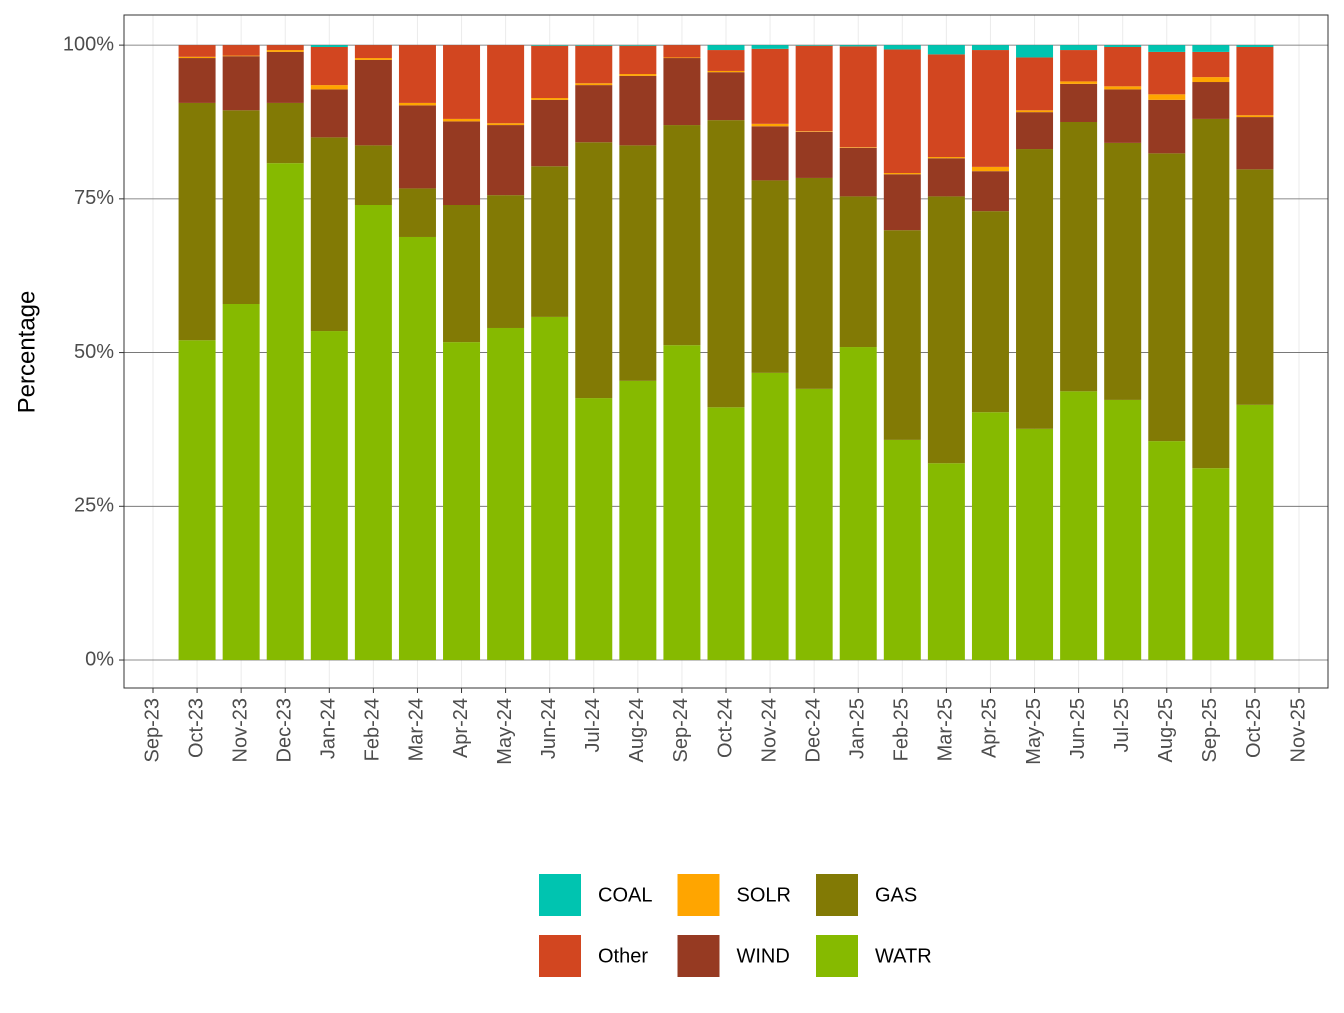 This screenshot has width=1344, height=1013. I want to click on x-tick-label: Nov-25, so click(1298, 730).